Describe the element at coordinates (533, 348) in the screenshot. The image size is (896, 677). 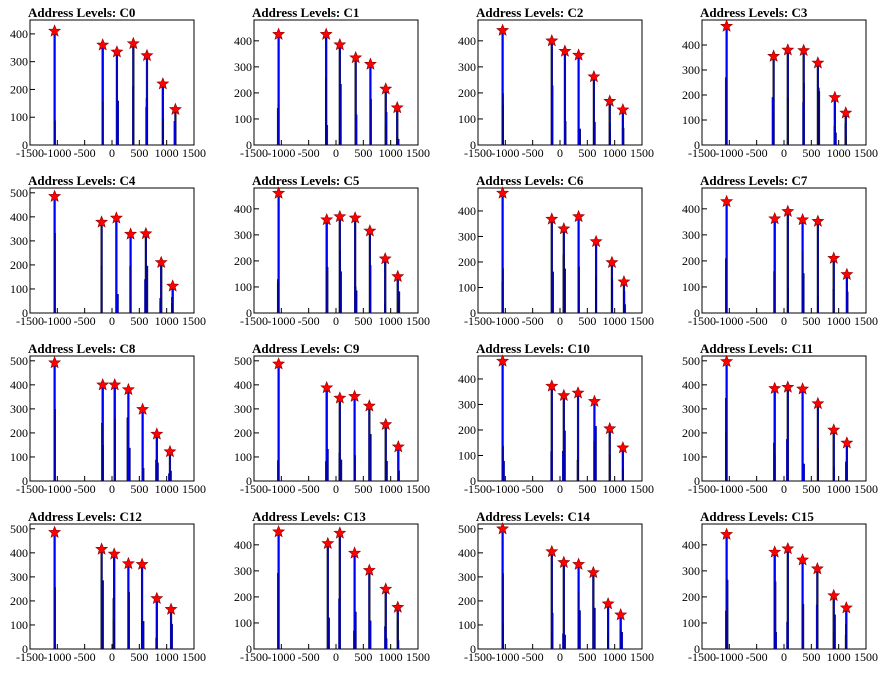
I see `panel-title: Address Levels: C10` at that location.